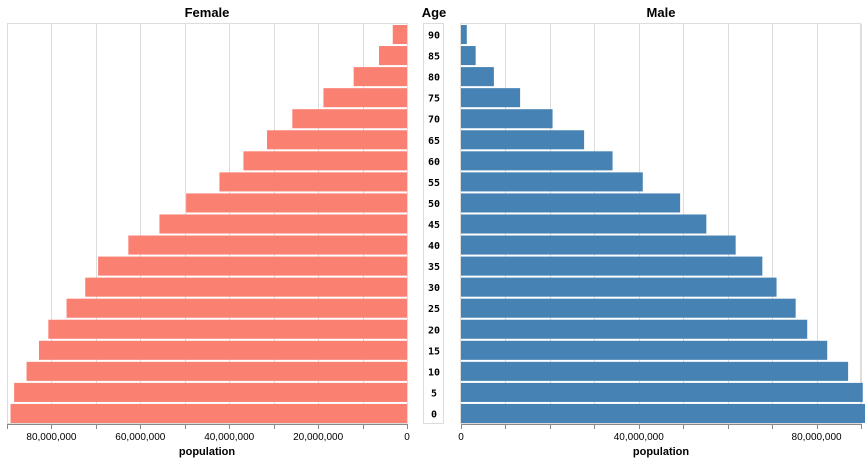  I want to click on age-label-90: 90, so click(434, 36).